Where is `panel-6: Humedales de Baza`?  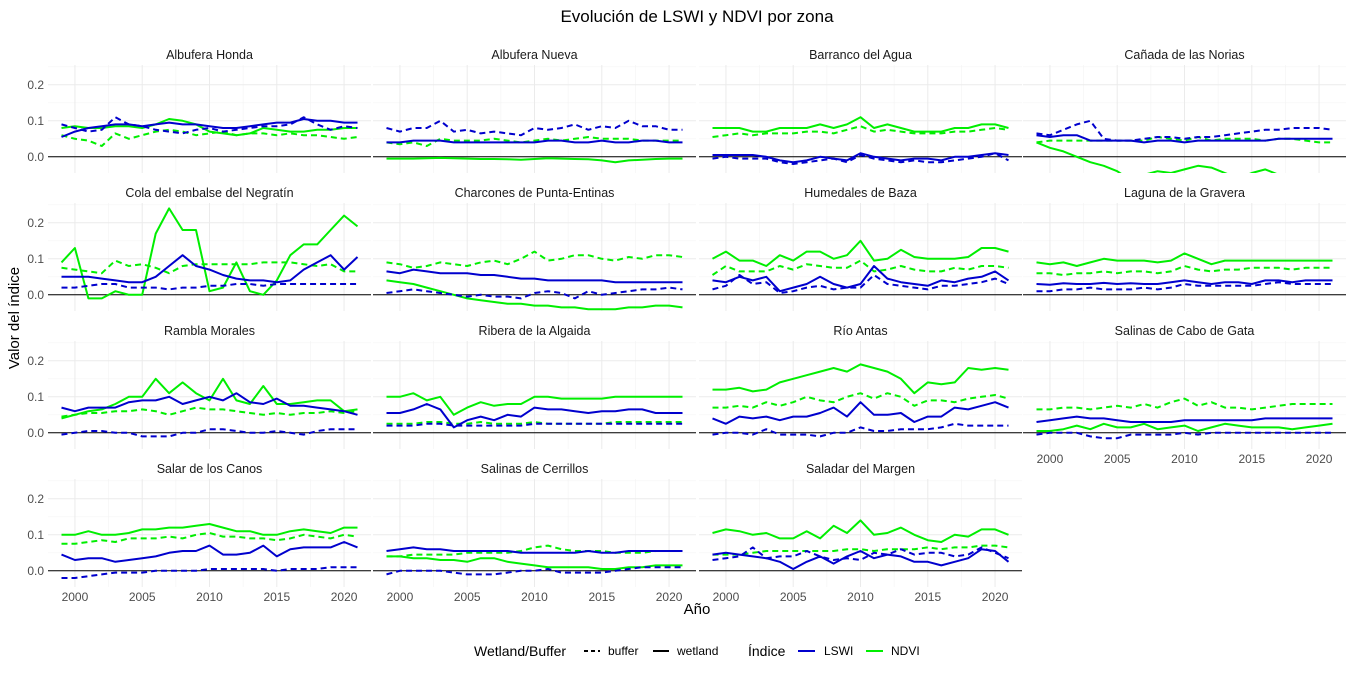
panel-6: Humedales de Baza is located at coordinates (860, 248).